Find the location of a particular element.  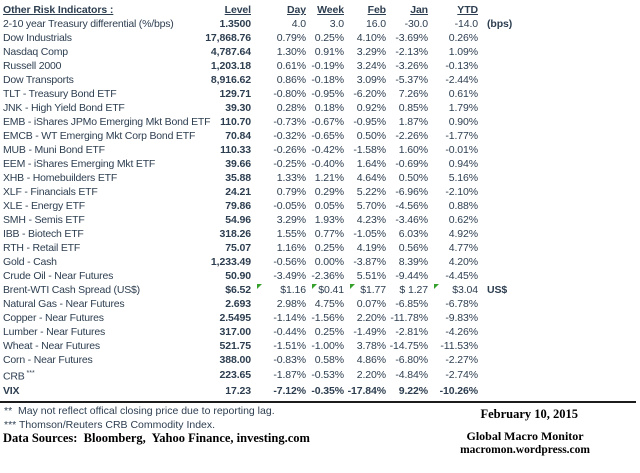

cell-week: -0.95% is located at coordinates (327, 94).